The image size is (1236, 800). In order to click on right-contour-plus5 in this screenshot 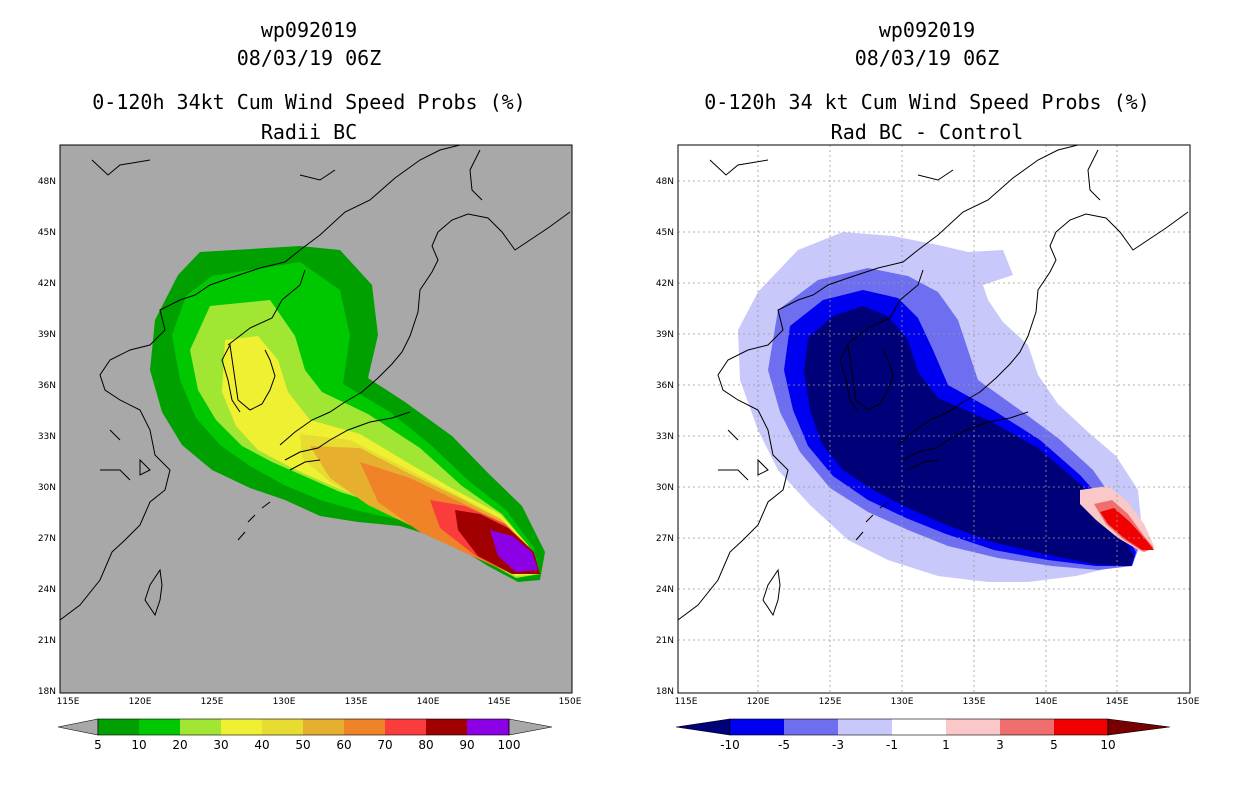, I will do `click(1127, 529)`.